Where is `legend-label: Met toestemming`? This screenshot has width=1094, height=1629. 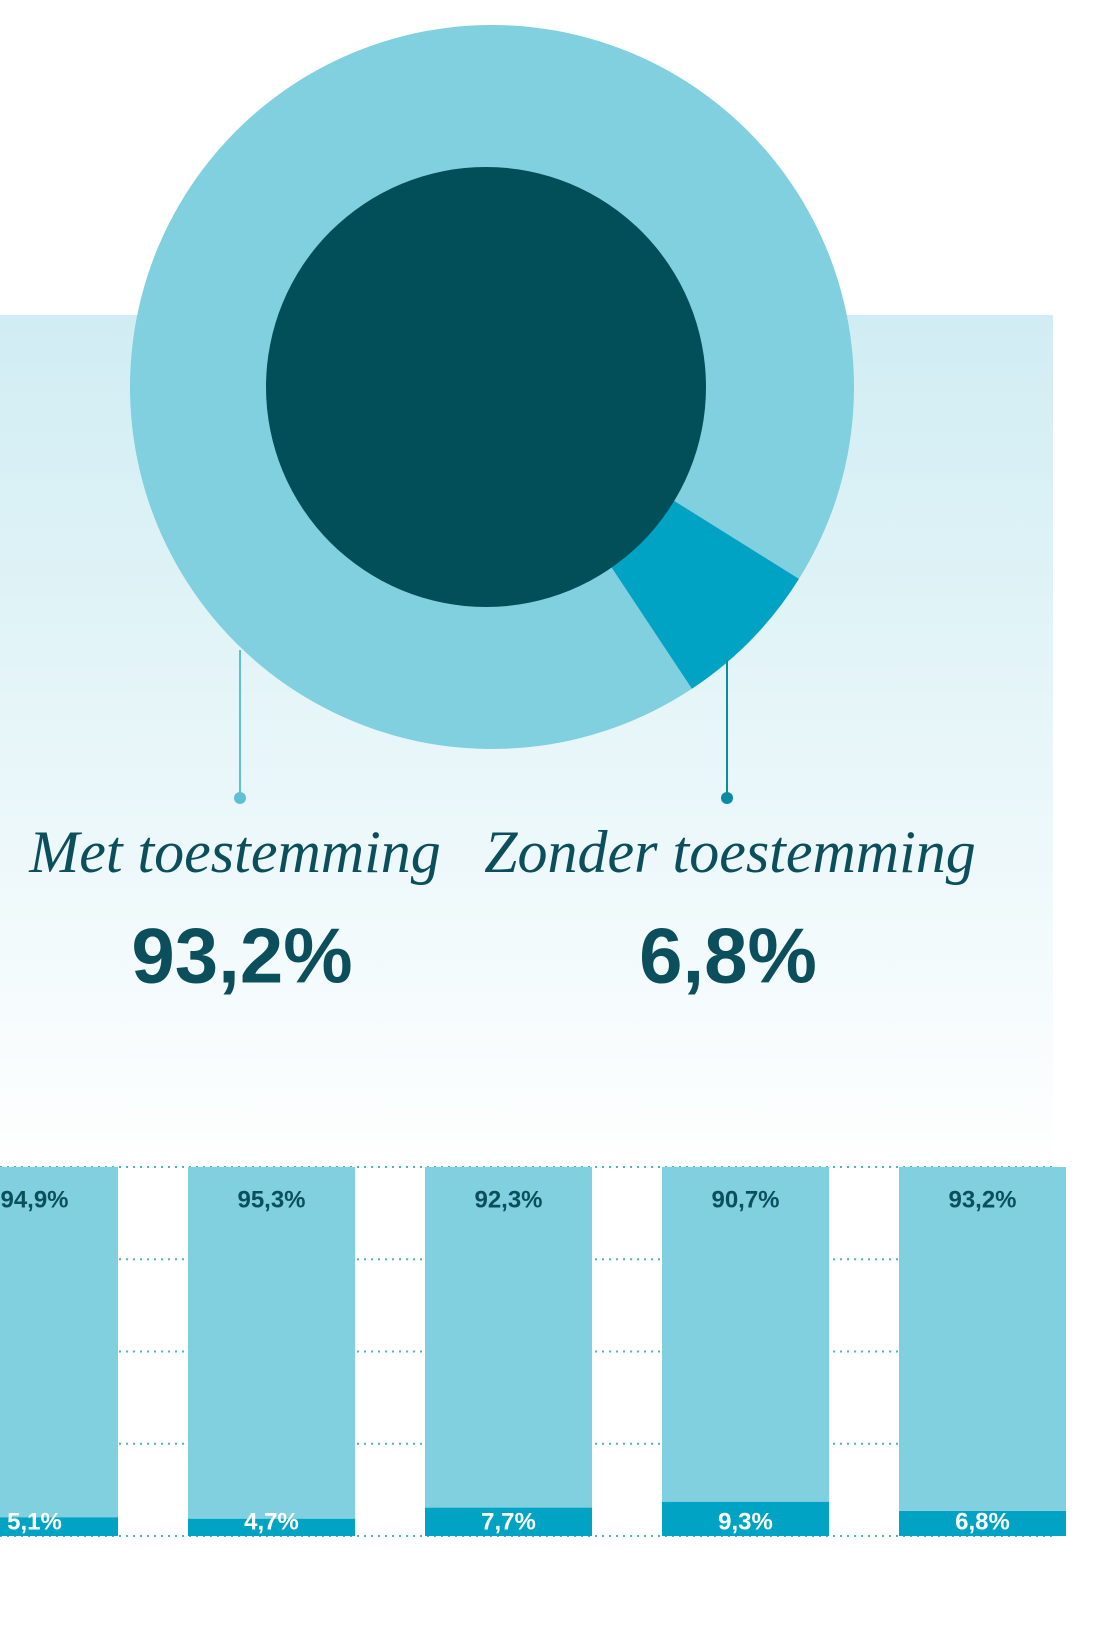
legend-label: Met toestemming is located at coordinates (234, 852).